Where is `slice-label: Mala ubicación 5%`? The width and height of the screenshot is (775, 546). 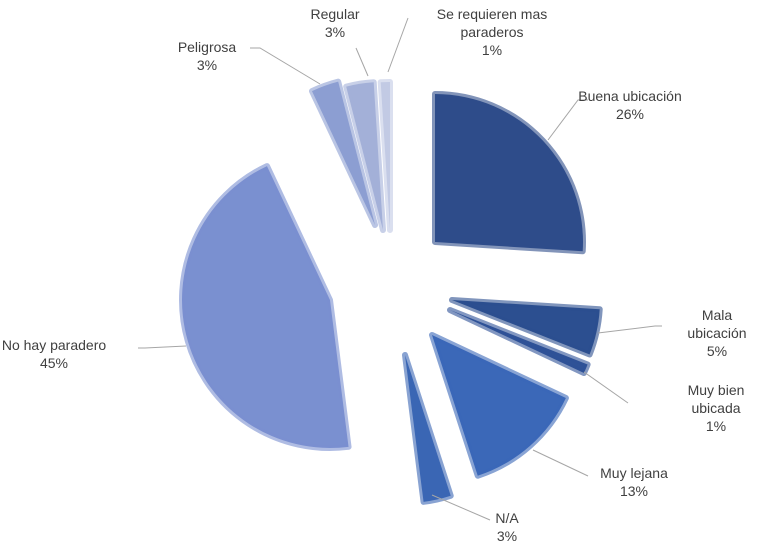
slice-label: Mala ubicación 5% is located at coordinates (716, 333).